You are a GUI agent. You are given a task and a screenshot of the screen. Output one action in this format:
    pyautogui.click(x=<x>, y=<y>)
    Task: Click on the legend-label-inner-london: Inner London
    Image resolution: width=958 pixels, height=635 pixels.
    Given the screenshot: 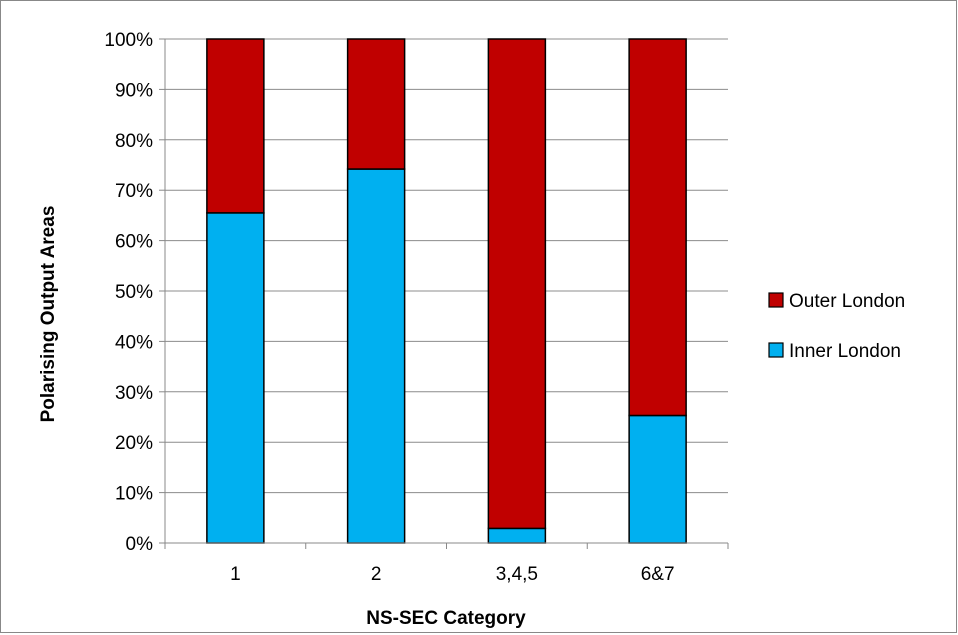 What is the action you would take?
    pyautogui.click(x=845, y=351)
    